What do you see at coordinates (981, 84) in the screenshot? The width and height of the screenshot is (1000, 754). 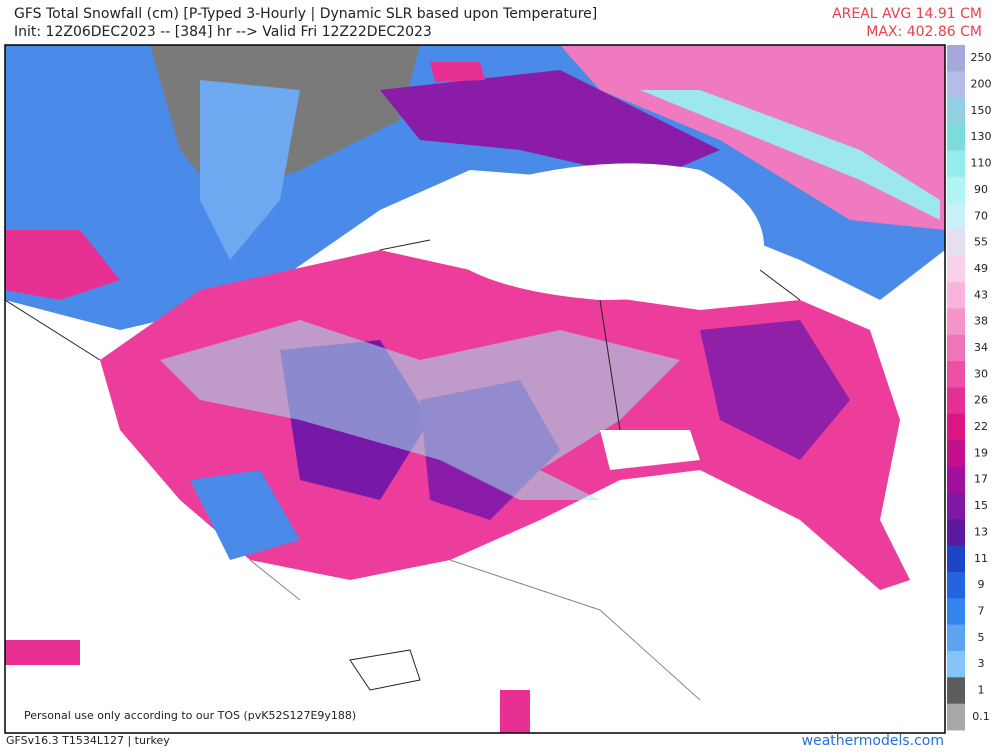 I see `colorbar-label: 200` at bounding box center [981, 84].